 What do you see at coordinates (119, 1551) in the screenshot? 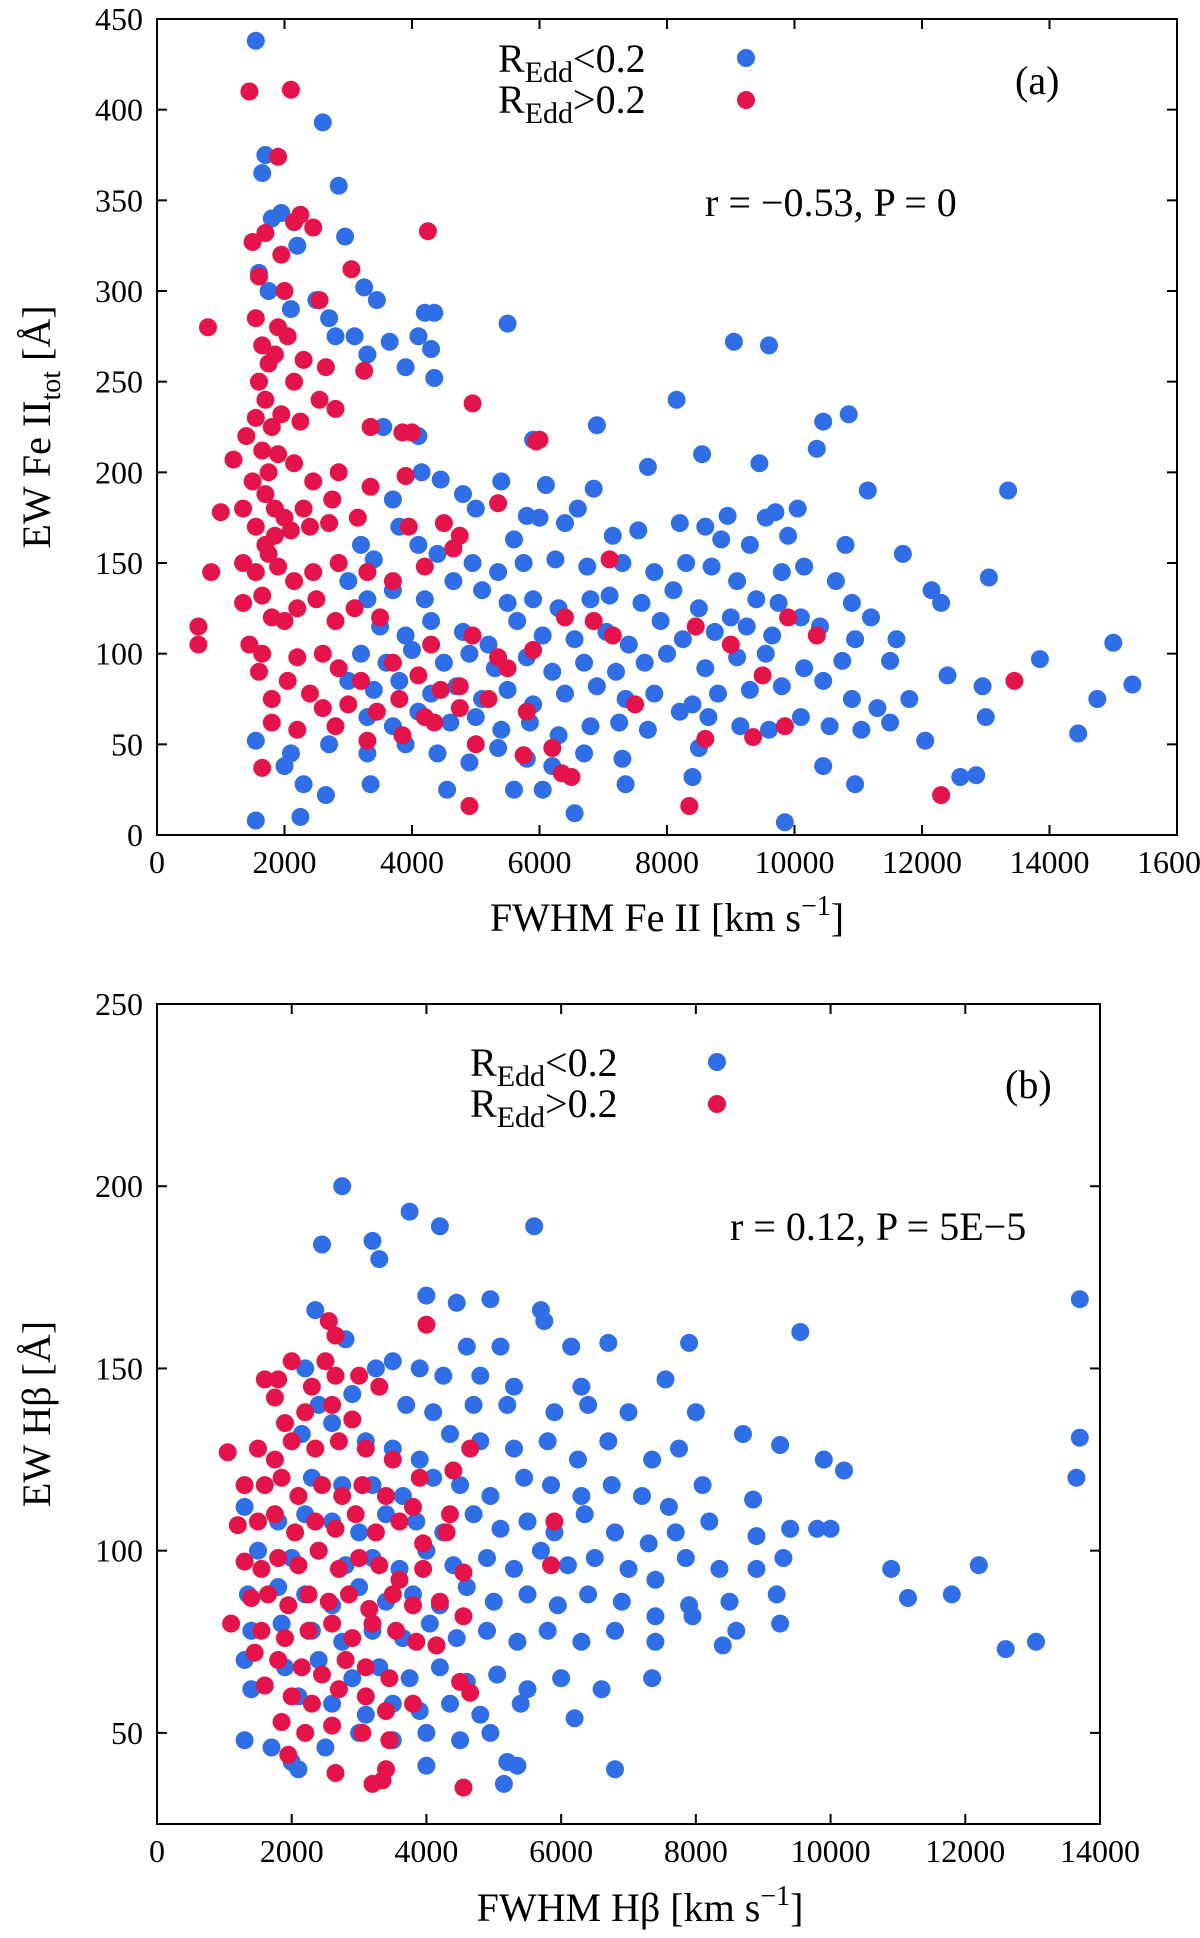
I see `panel-b-y-tick-label: 100` at bounding box center [119, 1551].